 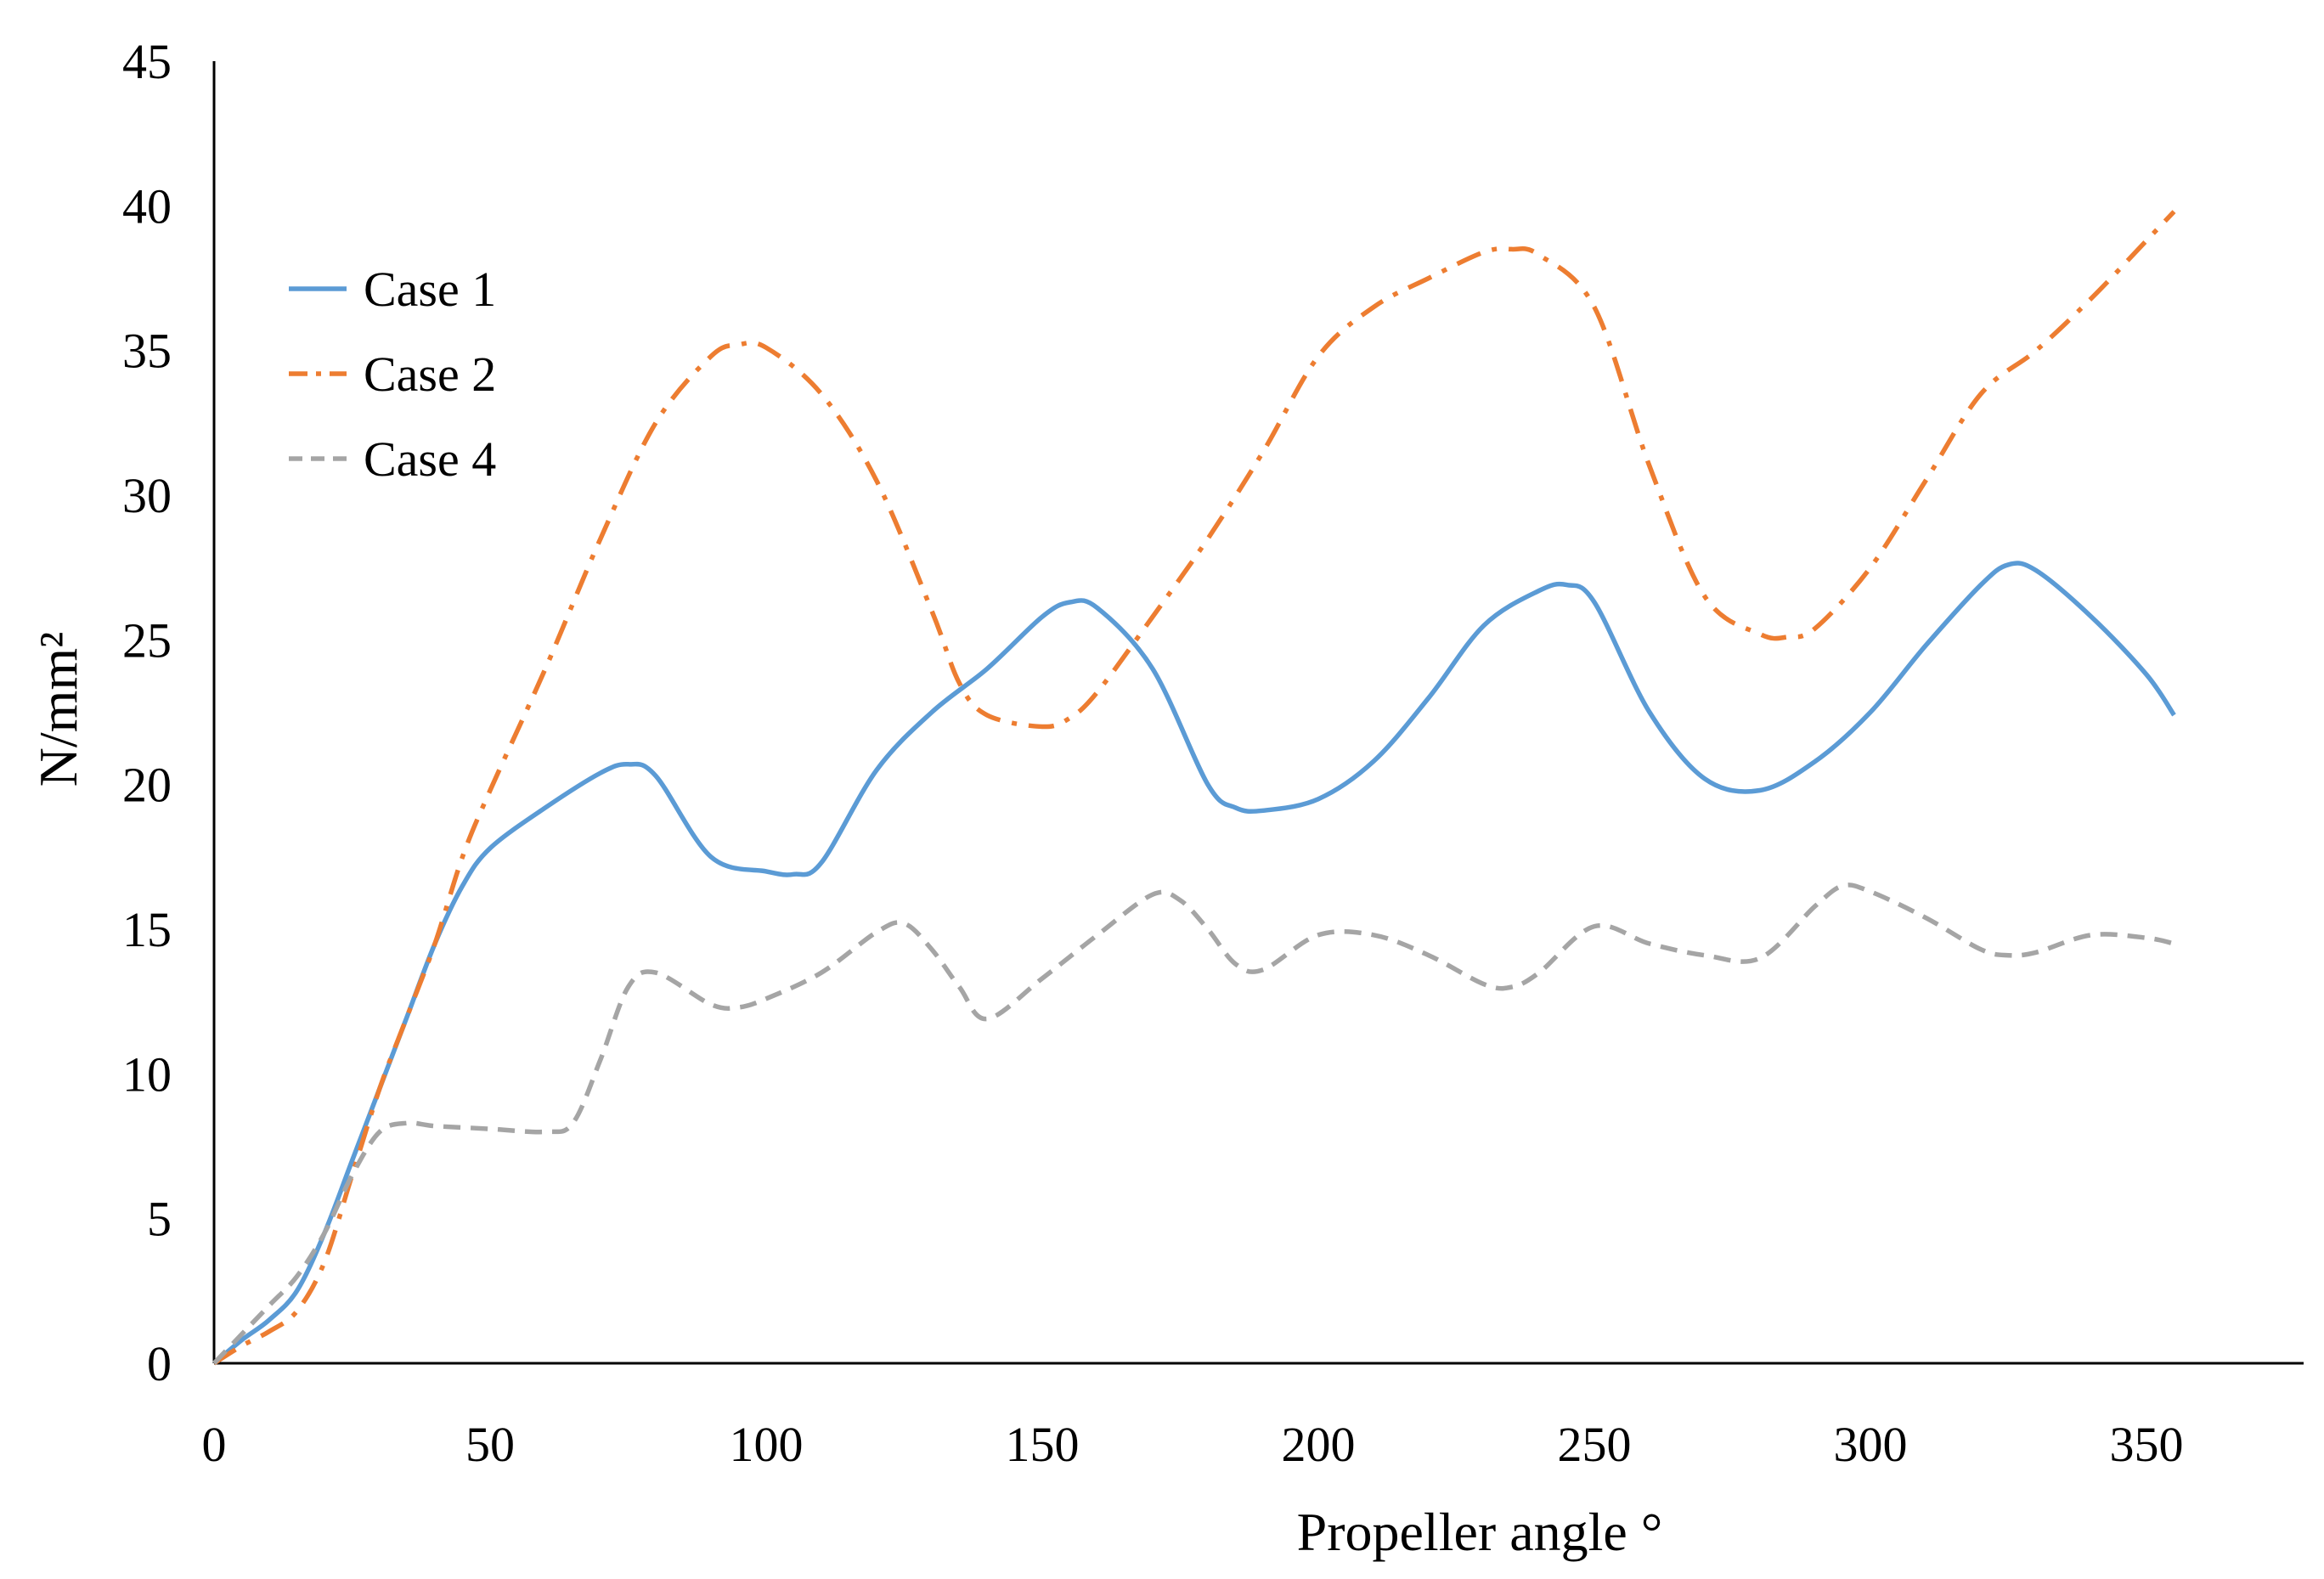 I want to click on y-tick-label: 35, so click(x=147, y=351).